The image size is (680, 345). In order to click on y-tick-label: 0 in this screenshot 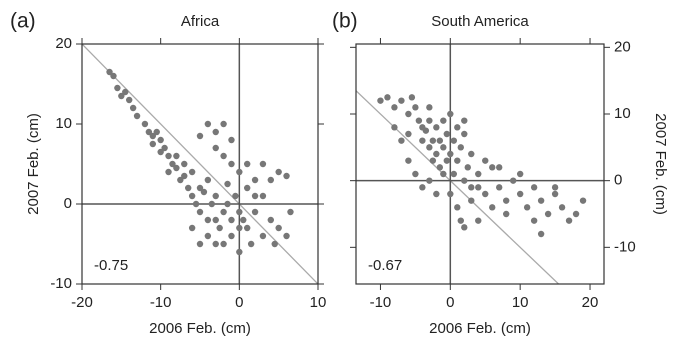, I will do `click(68, 203)`.